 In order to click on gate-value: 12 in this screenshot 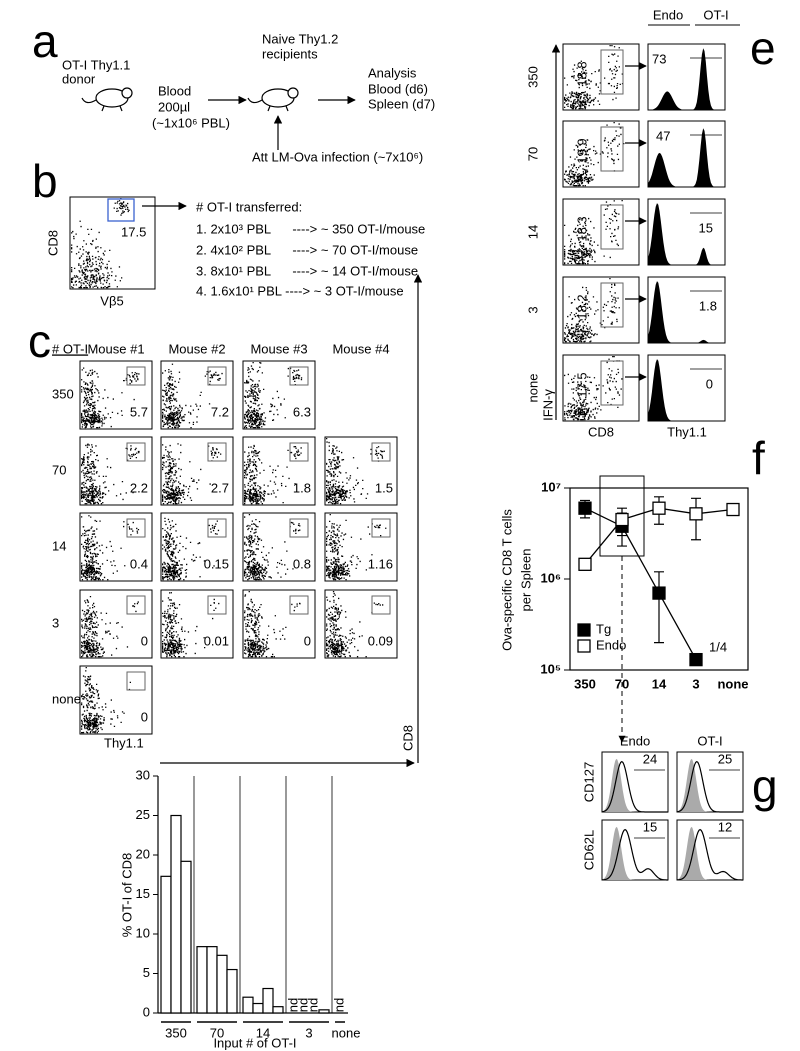, I will do `click(725, 826)`.